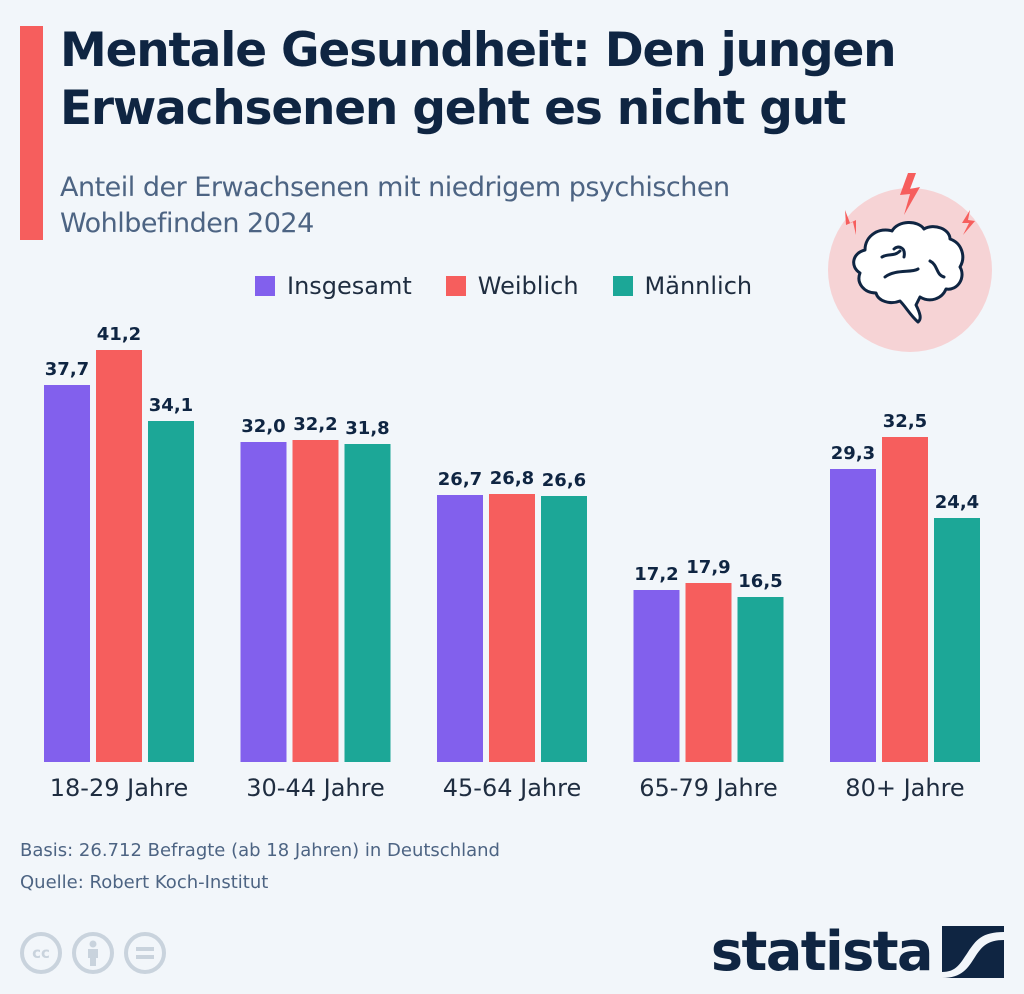  Describe the element at coordinates (708, 788) in the screenshot. I see `category-label: 65-79 Jahre` at that location.